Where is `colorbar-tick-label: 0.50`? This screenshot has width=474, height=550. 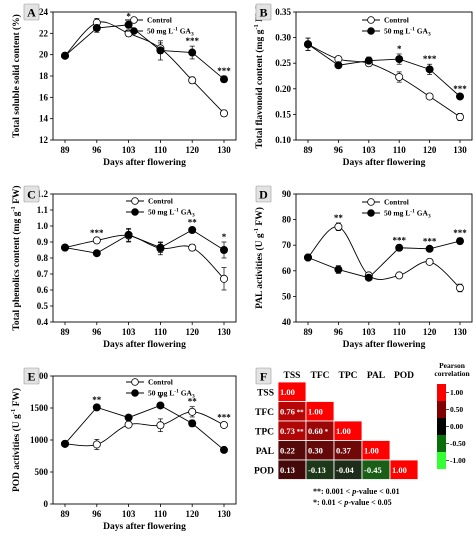
colorbar-tick-label: 0.50 is located at coordinates (456, 409).